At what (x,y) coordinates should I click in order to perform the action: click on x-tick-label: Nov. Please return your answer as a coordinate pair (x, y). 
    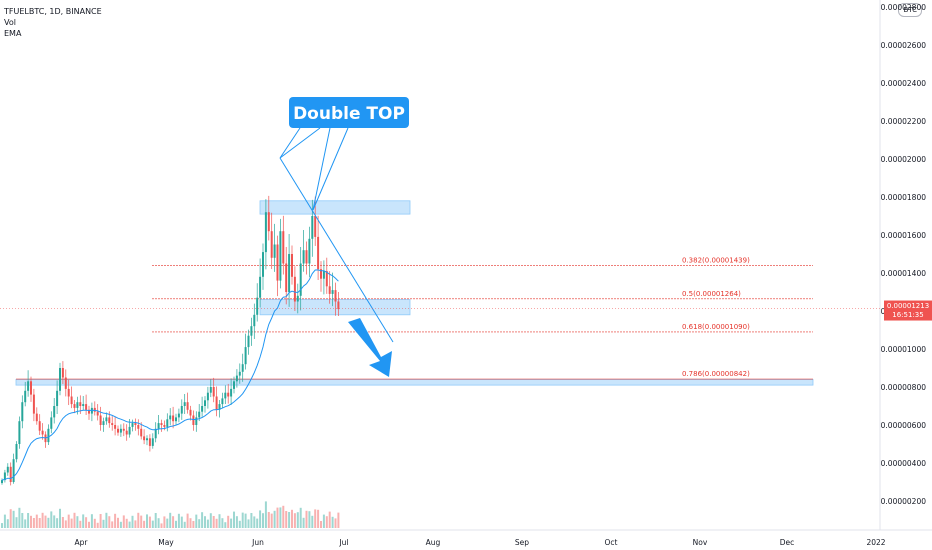
    Looking at the image, I should click on (700, 542).